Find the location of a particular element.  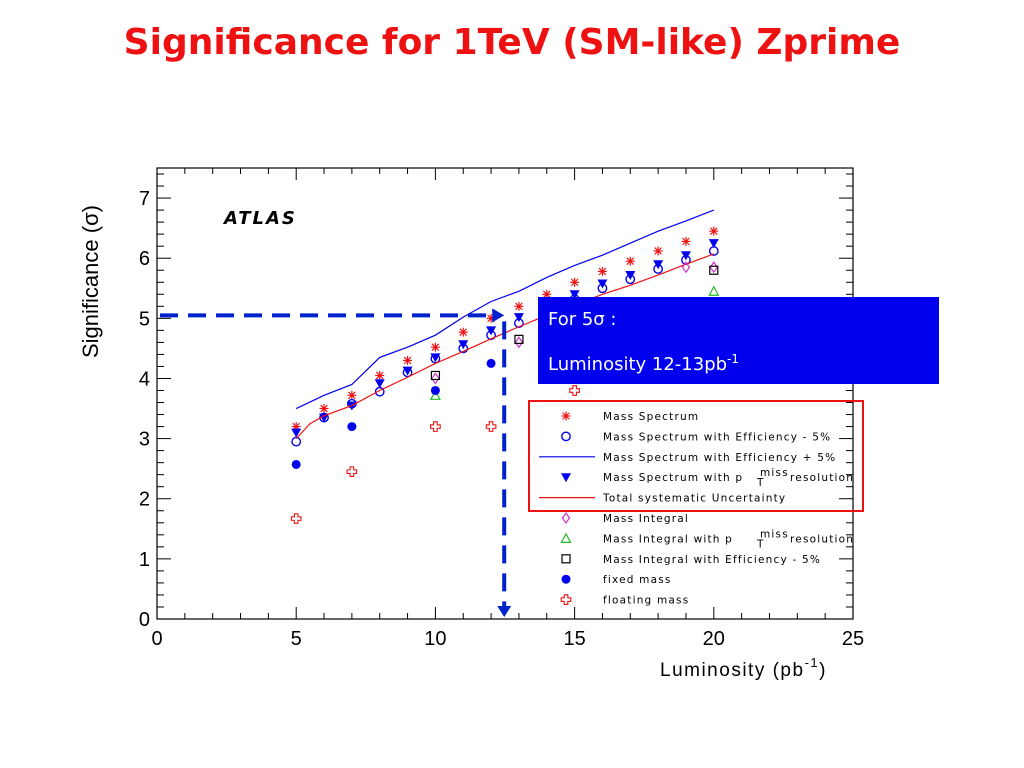

callout-line1: For 5σ : is located at coordinates (582, 319).